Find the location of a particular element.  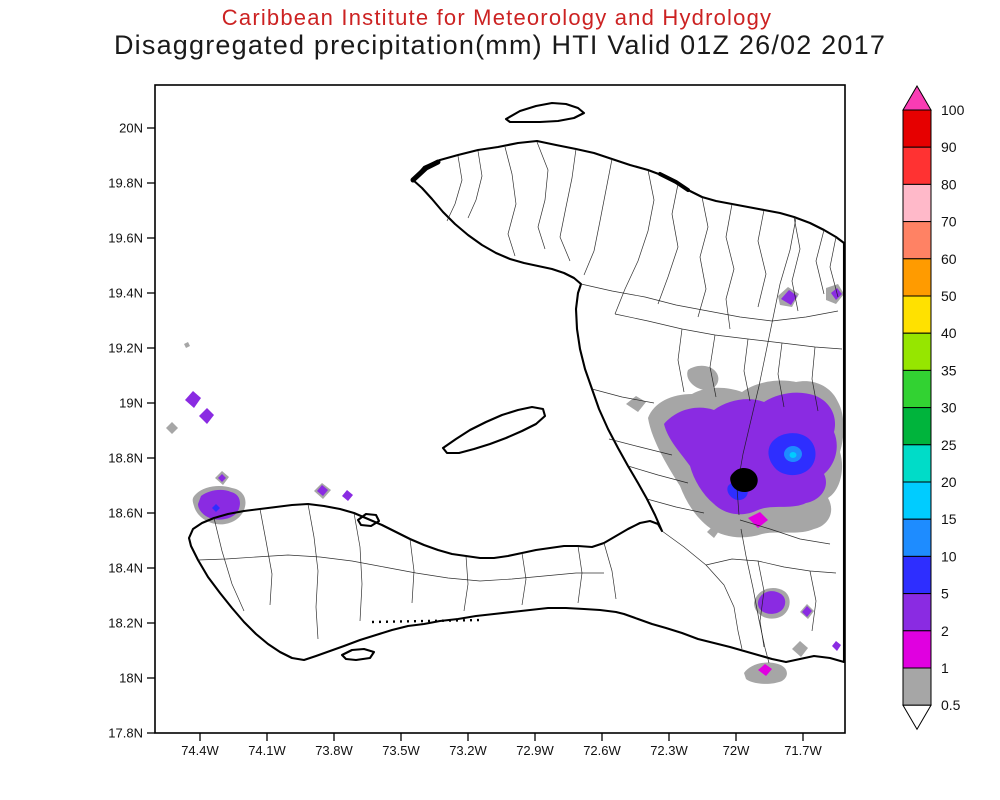

x-tick-label: 71.7W is located at coordinates (803, 750).